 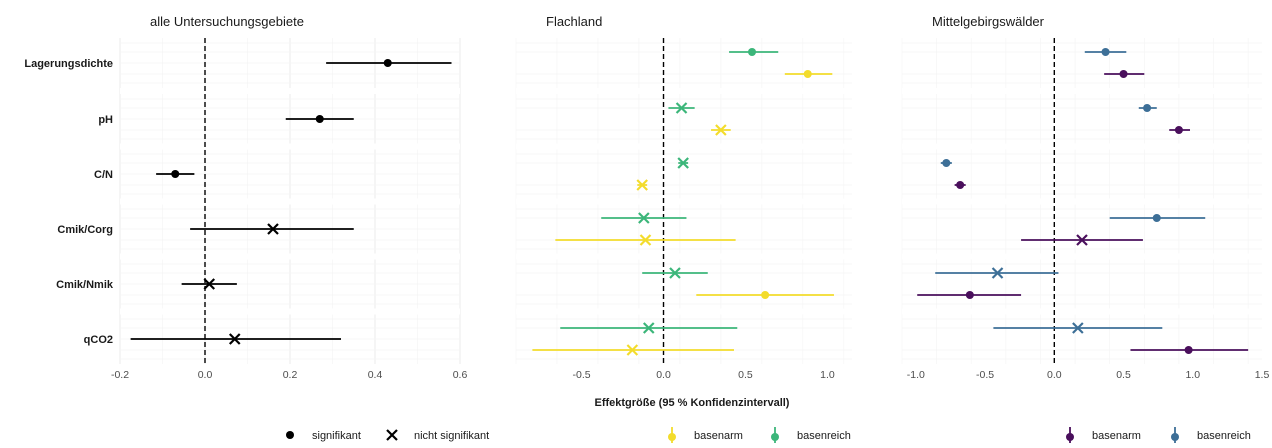 I want to click on x-tick-label: 0.6, so click(x=460, y=375).